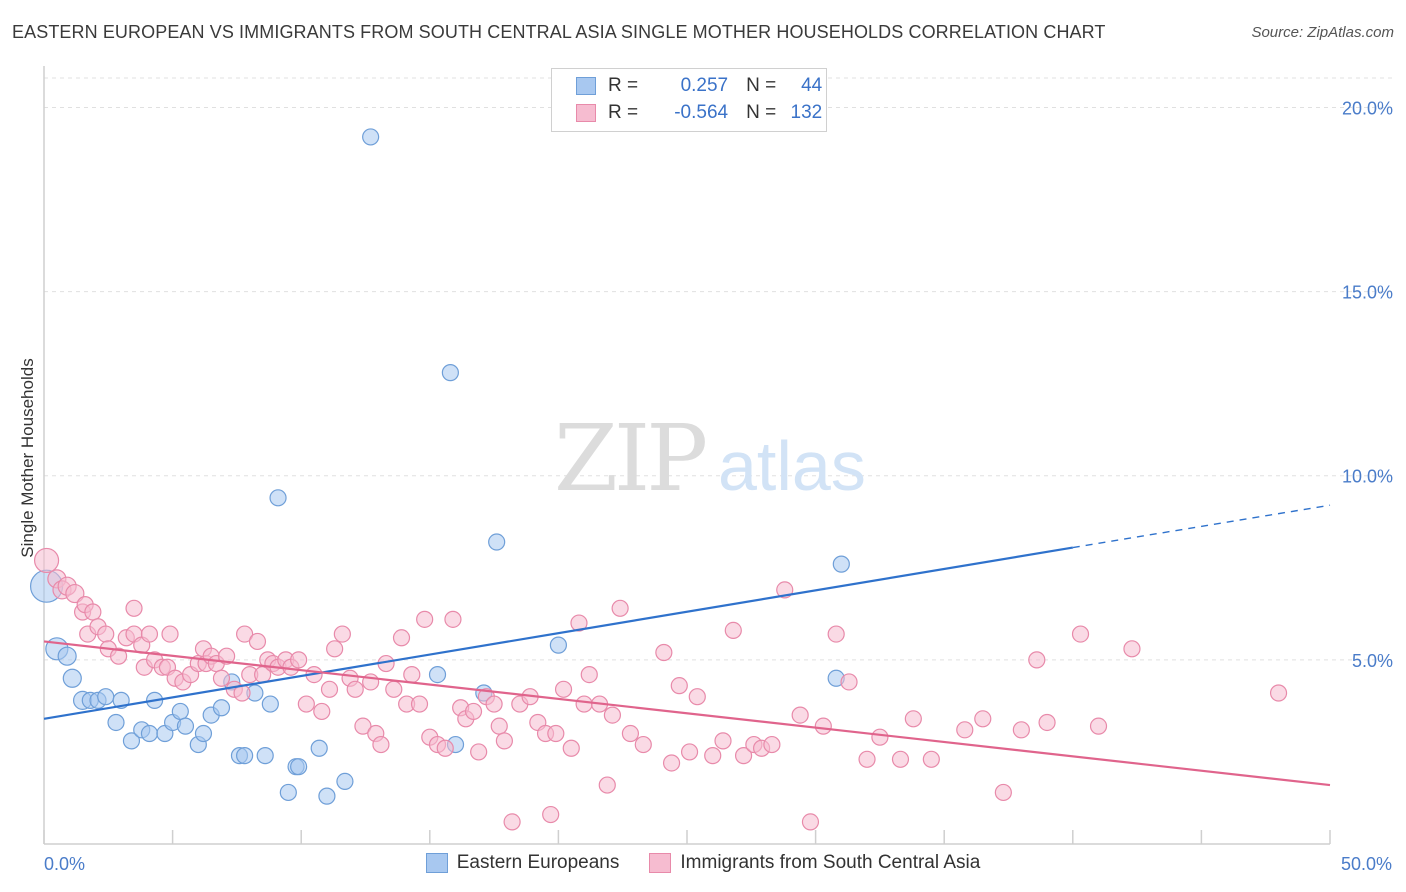 This screenshot has width=1406, height=892. What do you see at coordinates (1367, 477) in the screenshot?
I see `y-tick-label: 10.0%` at bounding box center [1367, 477].